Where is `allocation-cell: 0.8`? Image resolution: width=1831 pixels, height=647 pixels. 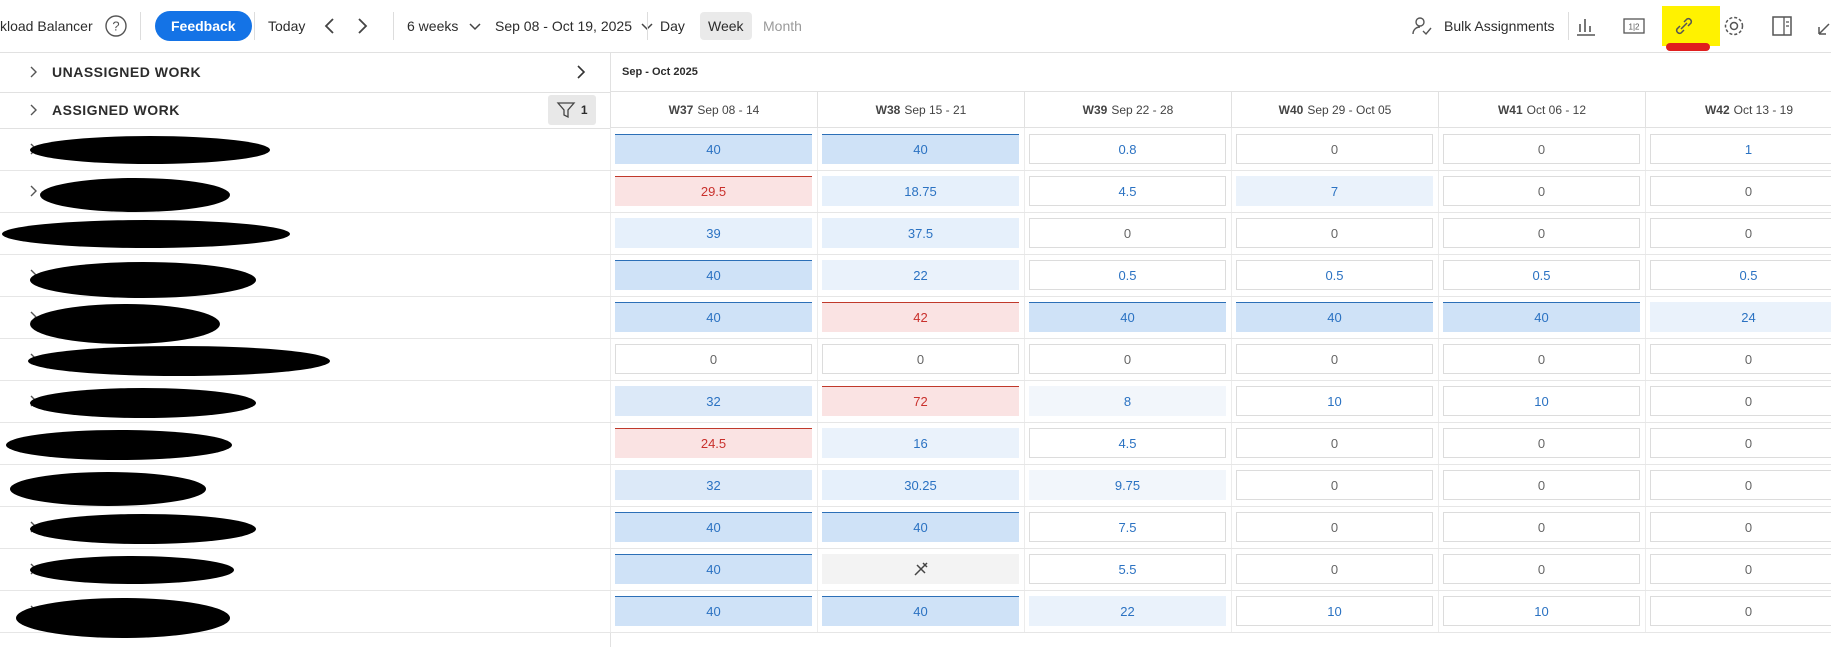
allocation-cell: 0.8 is located at coordinates (1127, 149).